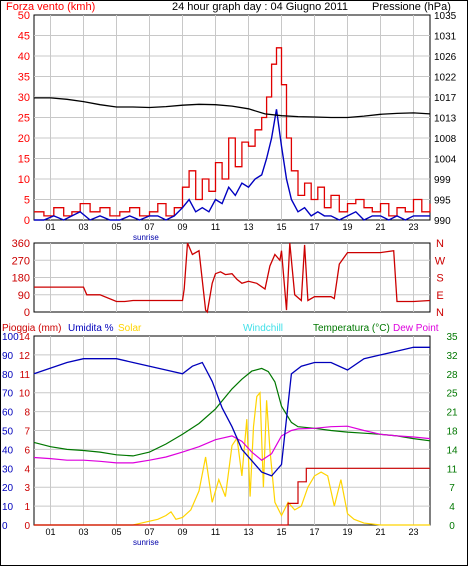 The image size is (468, 566). What do you see at coordinates (24, 180) in the screenshot?
I see `wind-y-tick-label: 10` at bounding box center [24, 180].